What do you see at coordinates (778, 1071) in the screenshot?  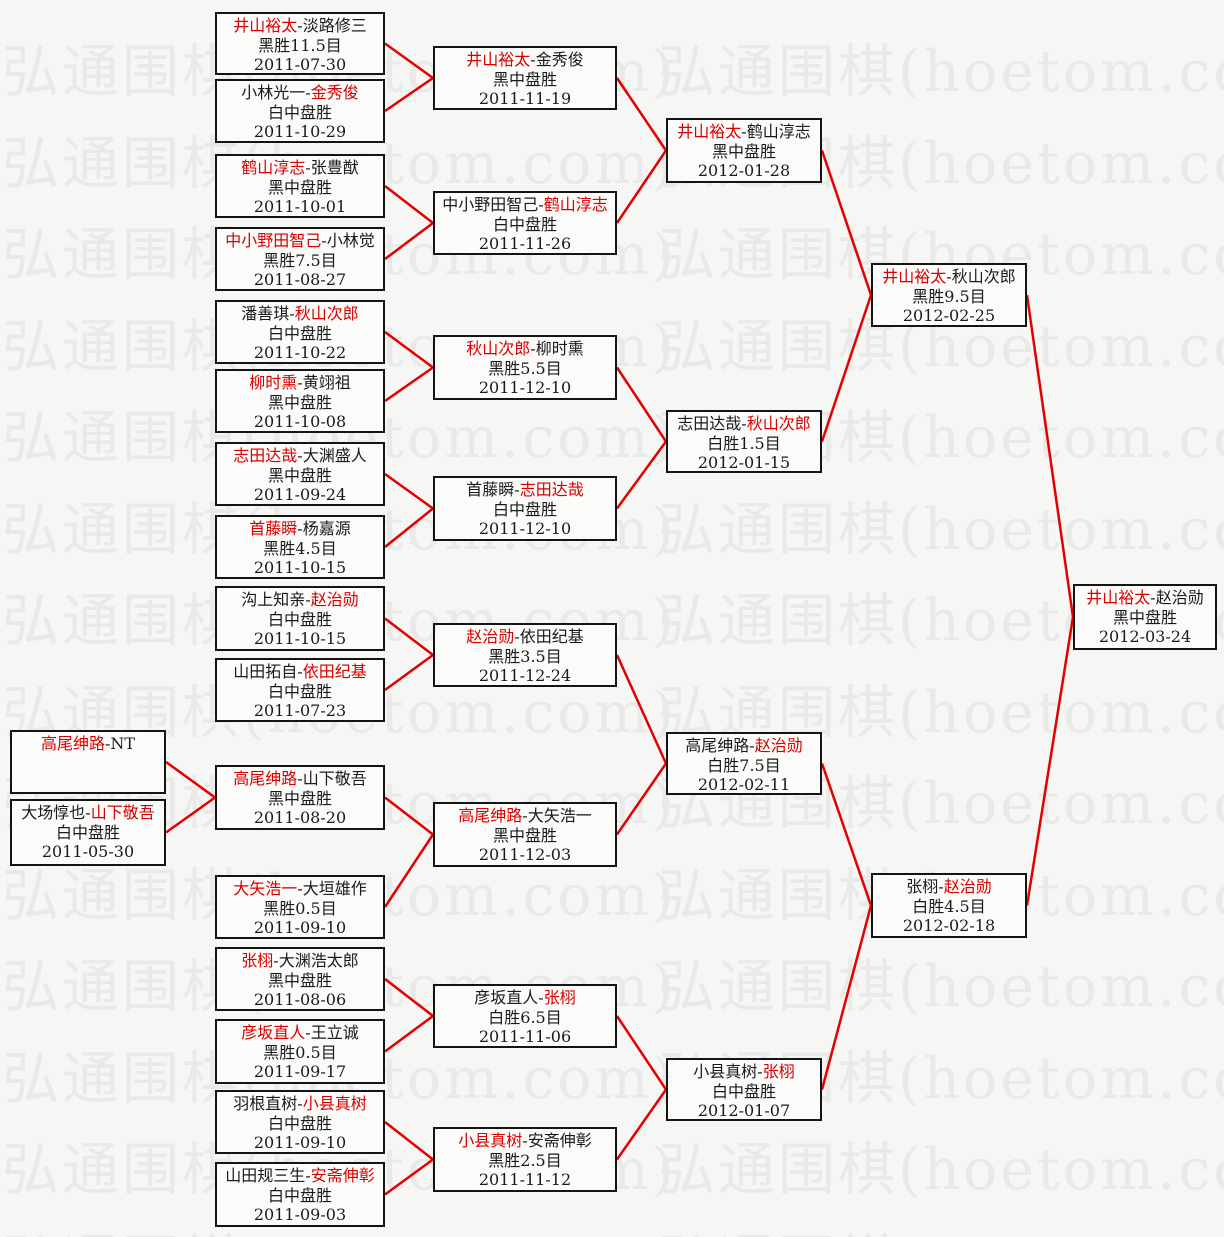 I see `player2-name: 张栩` at bounding box center [778, 1071].